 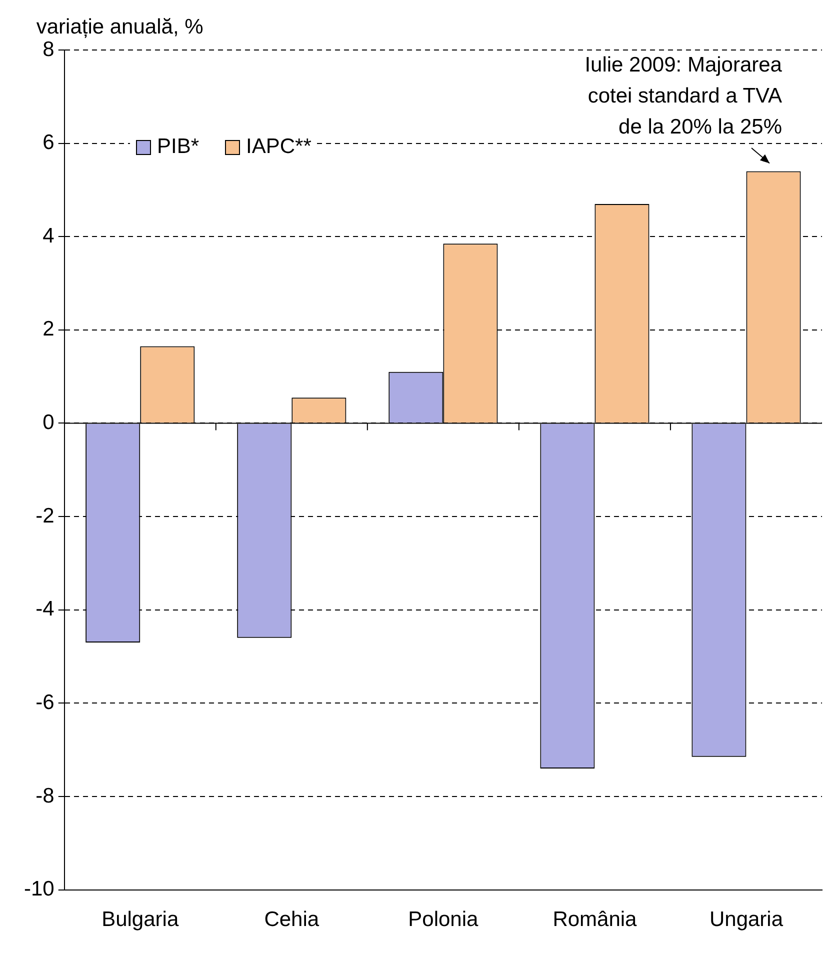 What do you see at coordinates (595, 920) in the screenshot?
I see `x-tick-label: România` at bounding box center [595, 920].